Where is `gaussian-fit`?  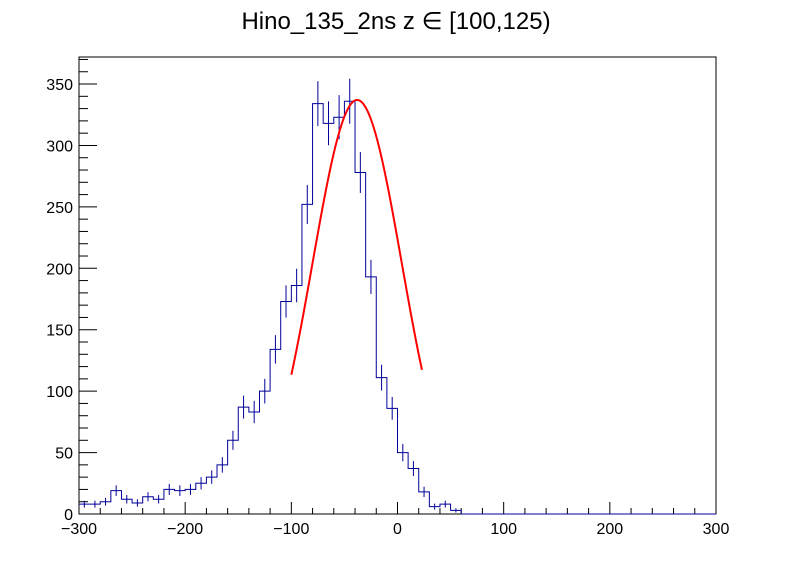
gaussian-fit is located at coordinates (356, 236).